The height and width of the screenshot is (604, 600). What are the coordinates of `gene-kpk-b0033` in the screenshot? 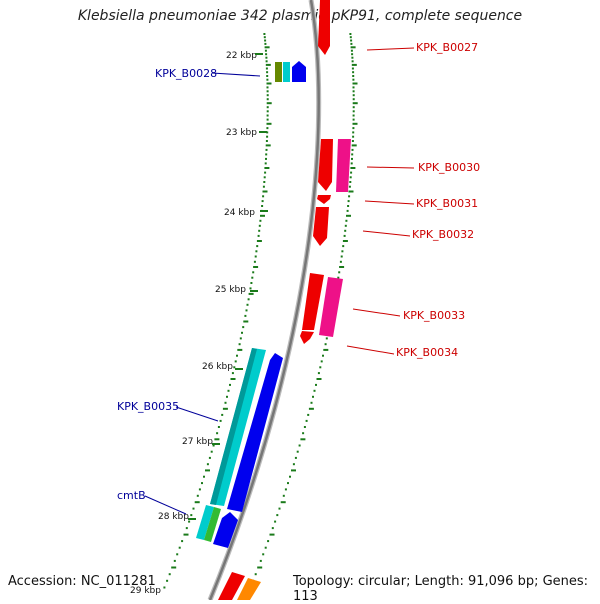 It's located at (313, 301).